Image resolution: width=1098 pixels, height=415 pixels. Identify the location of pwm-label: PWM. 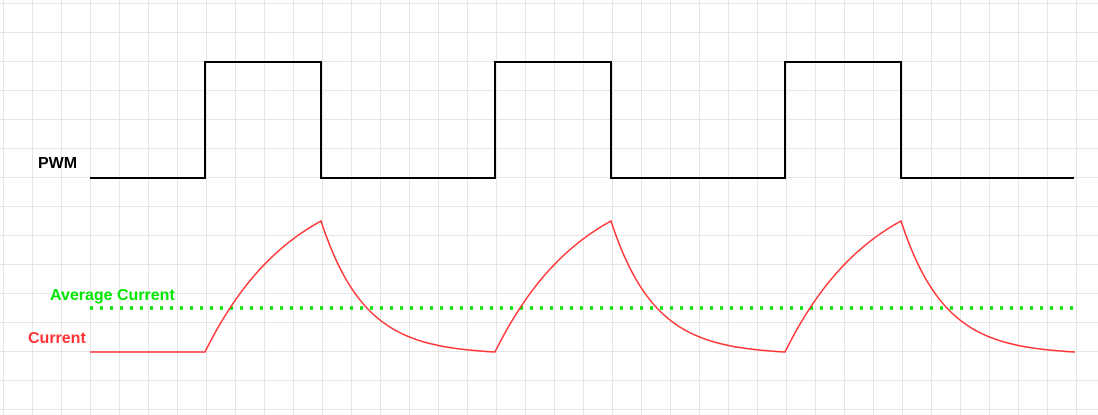
(58, 163).